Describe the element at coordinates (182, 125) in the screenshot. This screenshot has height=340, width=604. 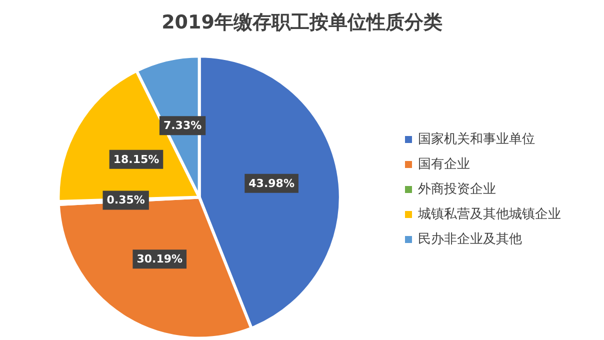
I see `data-label: 7.33%` at that location.